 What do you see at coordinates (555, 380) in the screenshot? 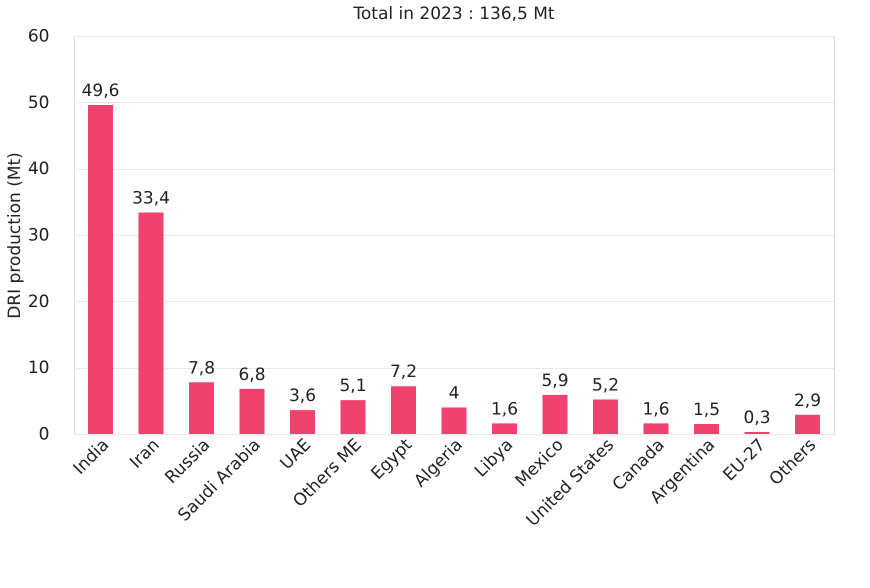
I see `data-label: 5,9` at bounding box center [555, 380].